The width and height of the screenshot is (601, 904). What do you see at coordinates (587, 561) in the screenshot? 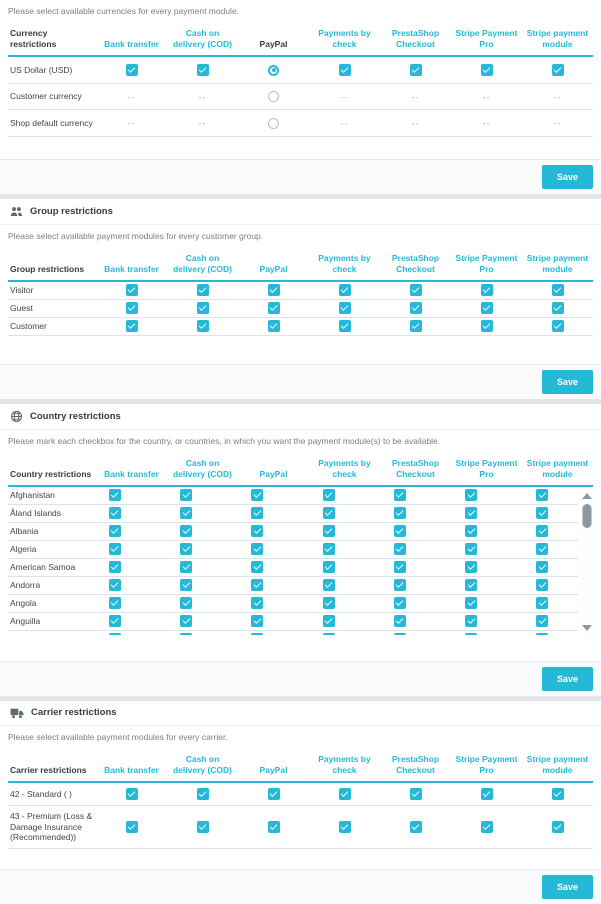
I see `scrollbar` at bounding box center [587, 561].